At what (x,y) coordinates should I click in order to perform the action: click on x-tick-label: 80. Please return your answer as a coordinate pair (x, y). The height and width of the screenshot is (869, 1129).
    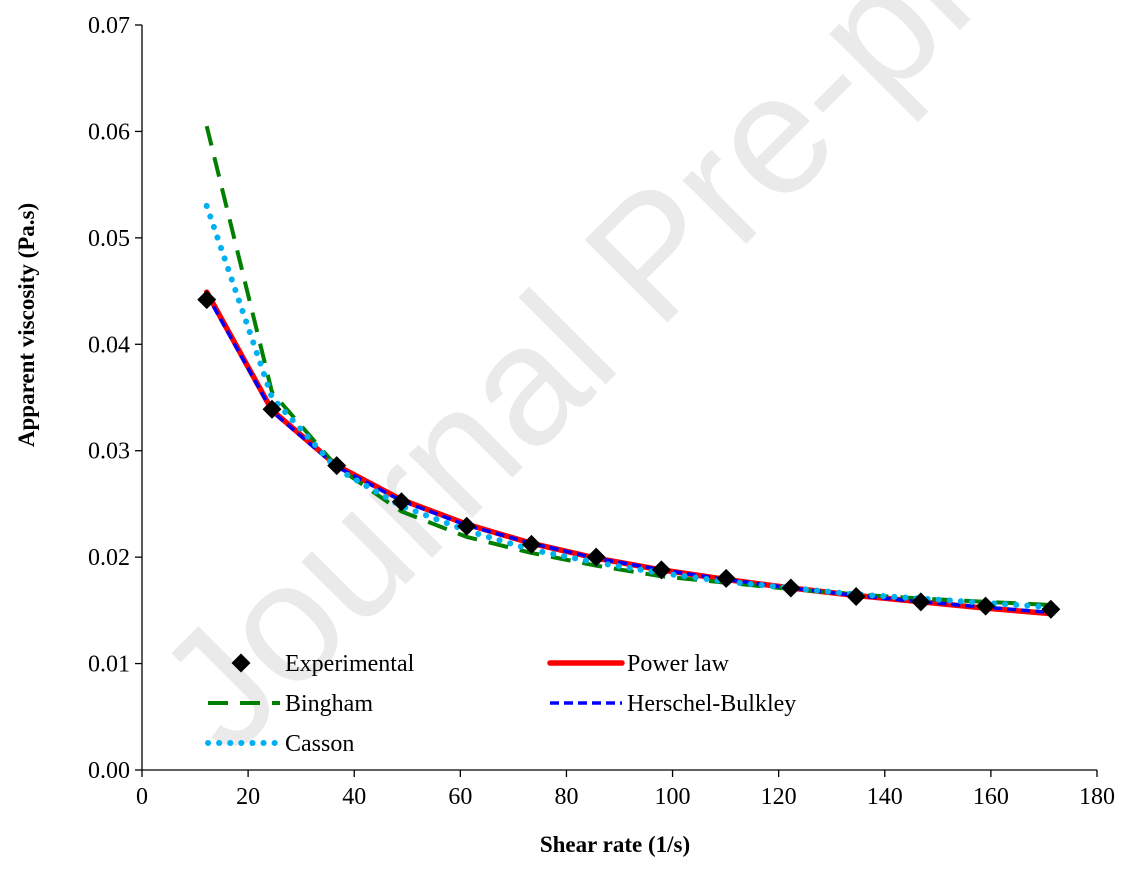
    Looking at the image, I should click on (566, 797).